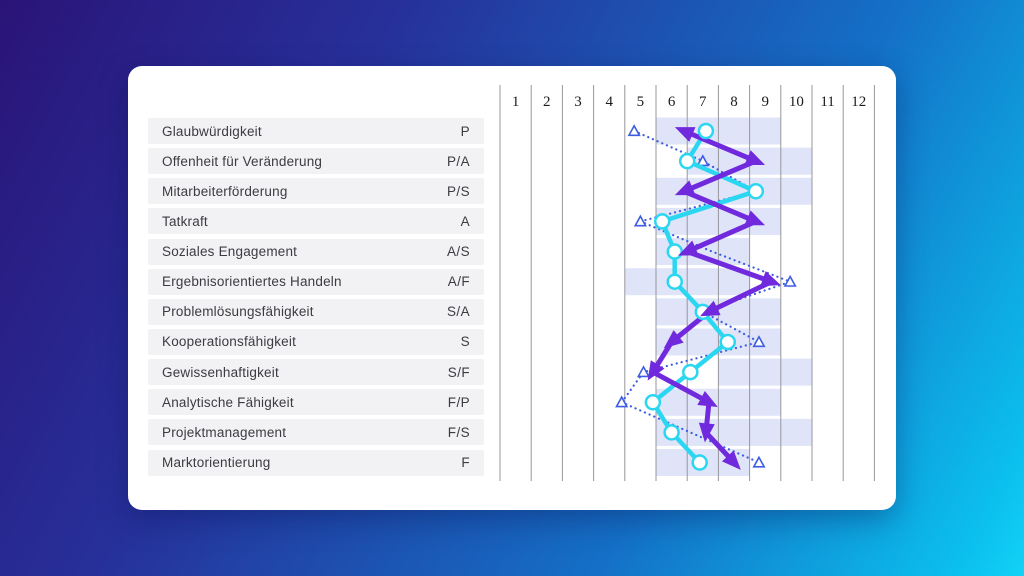  I want to click on competency-code: P/S, so click(458, 191).